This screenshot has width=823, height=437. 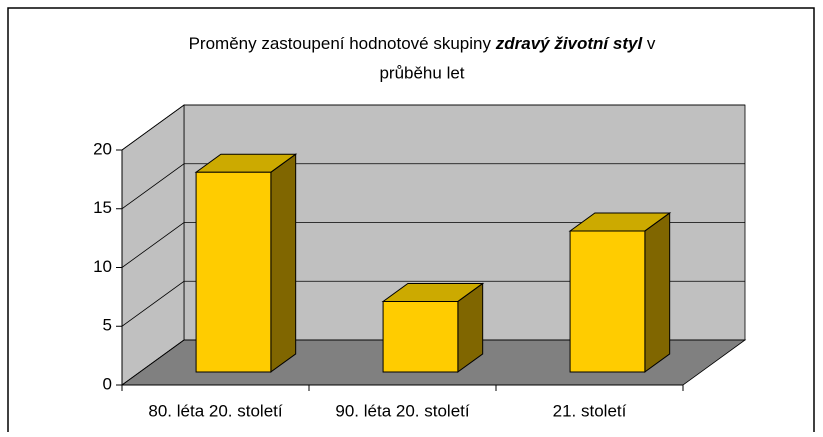 What do you see at coordinates (569, 43) in the screenshot?
I see `title-emphasis: zdravý životní styl` at bounding box center [569, 43].